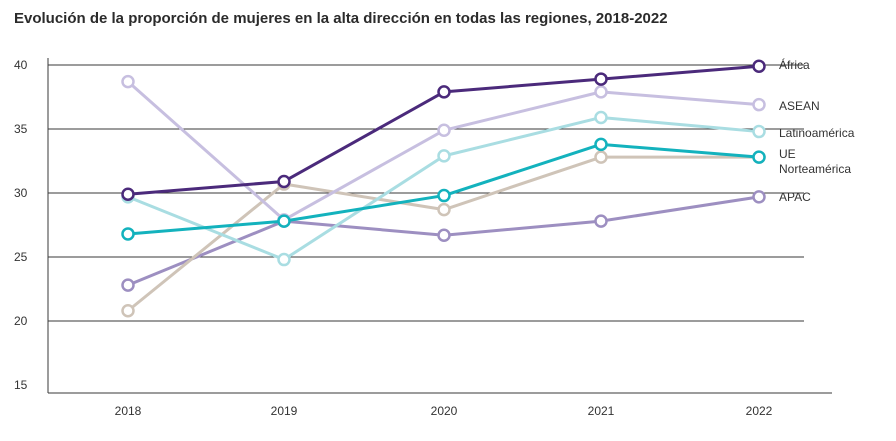  Describe the element at coordinates (601, 144) in the screenshot. I see `data-point-ue-2021` at that location.